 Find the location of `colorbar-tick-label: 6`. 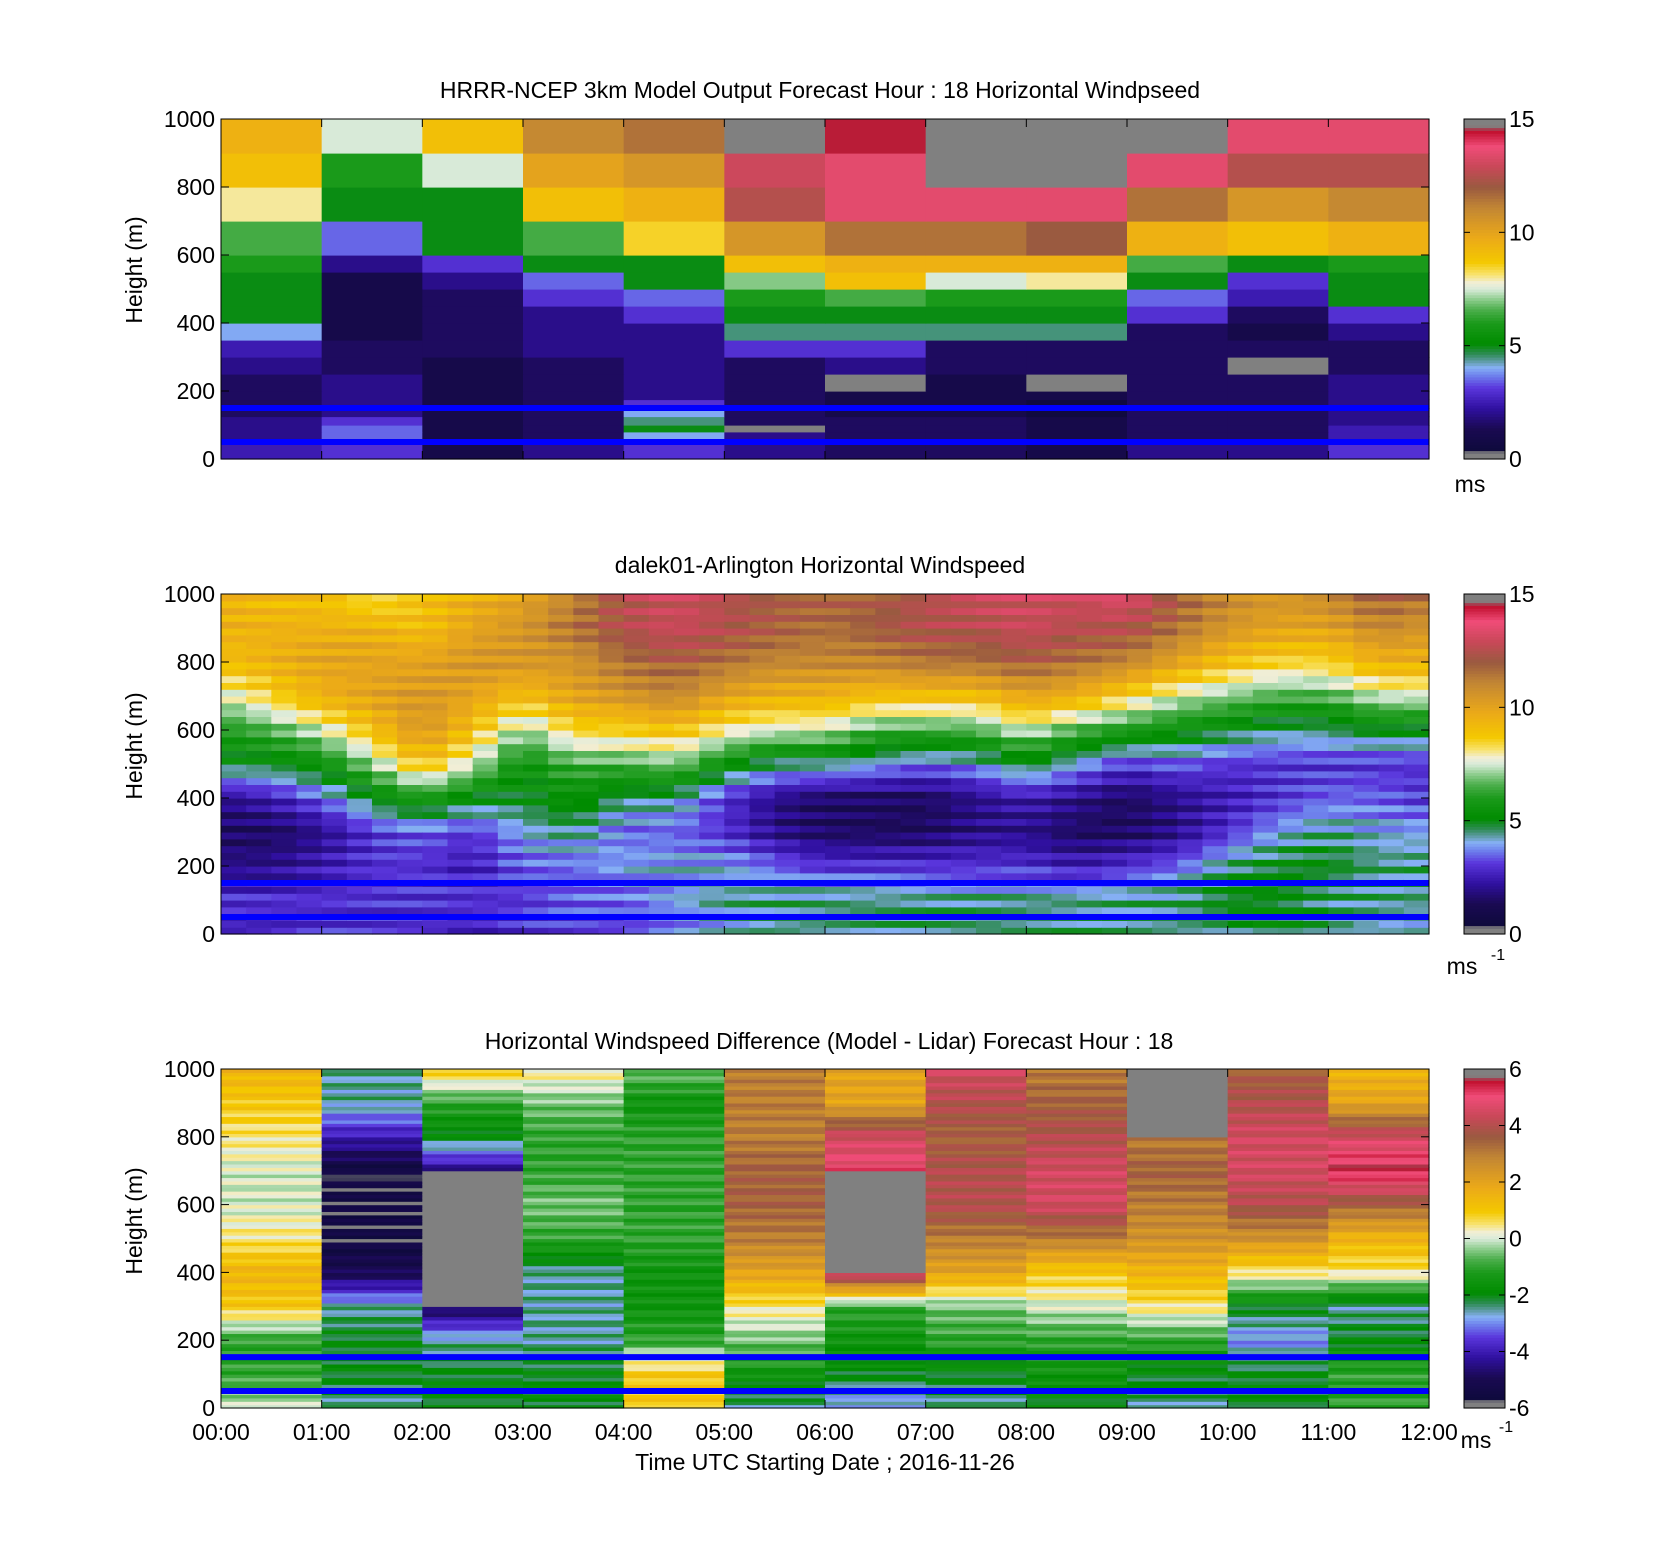

colorbar-tick-label: 6 is located at coordinates (1515, 1069).